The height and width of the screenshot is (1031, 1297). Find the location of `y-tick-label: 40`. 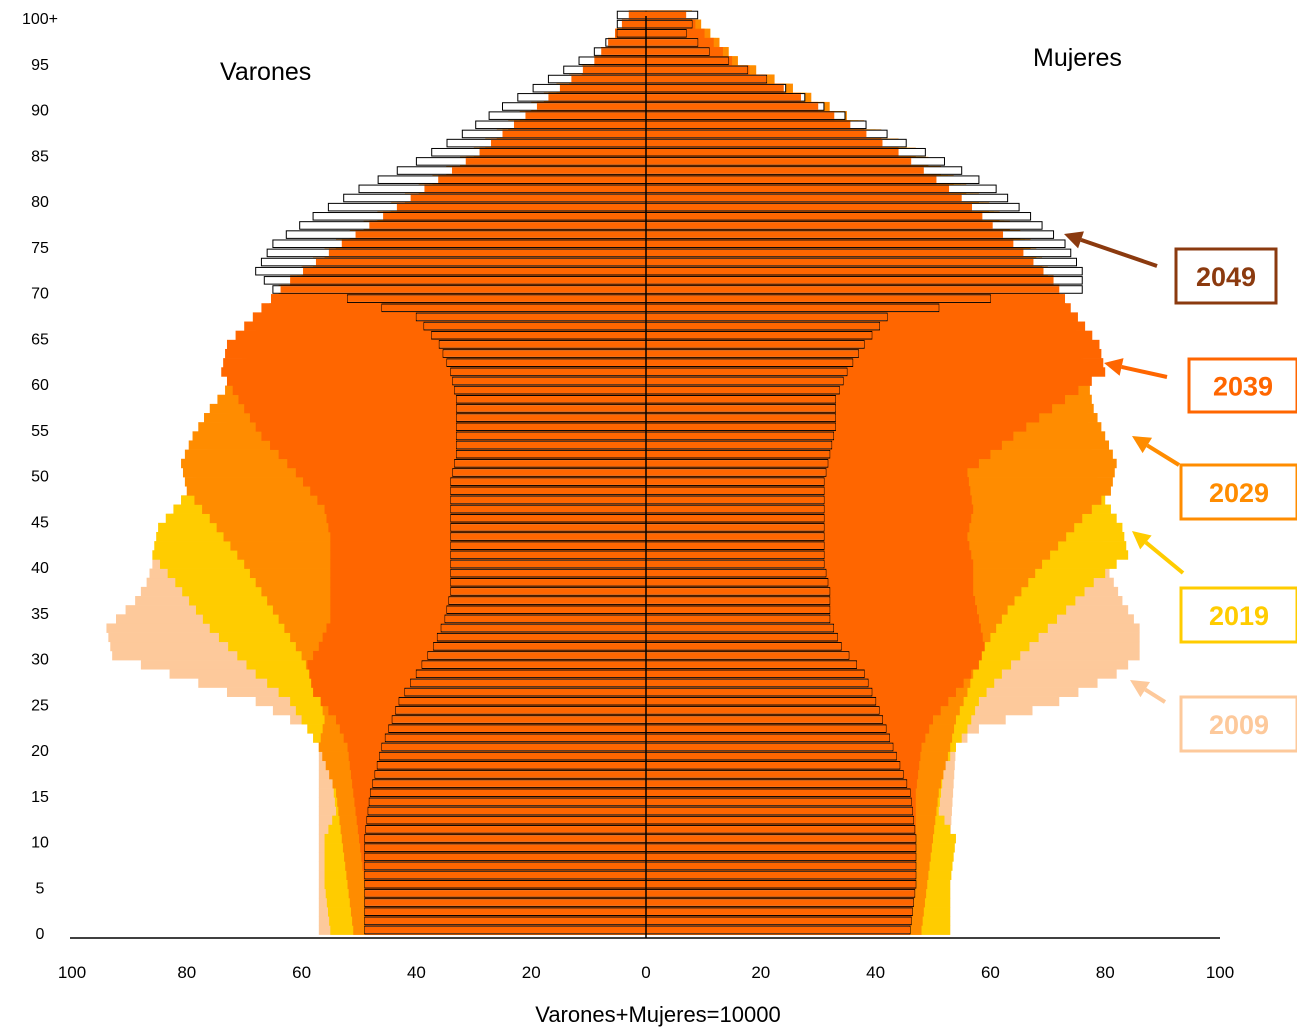

y-tick-label: 40 is located at coordinates (40, 568).